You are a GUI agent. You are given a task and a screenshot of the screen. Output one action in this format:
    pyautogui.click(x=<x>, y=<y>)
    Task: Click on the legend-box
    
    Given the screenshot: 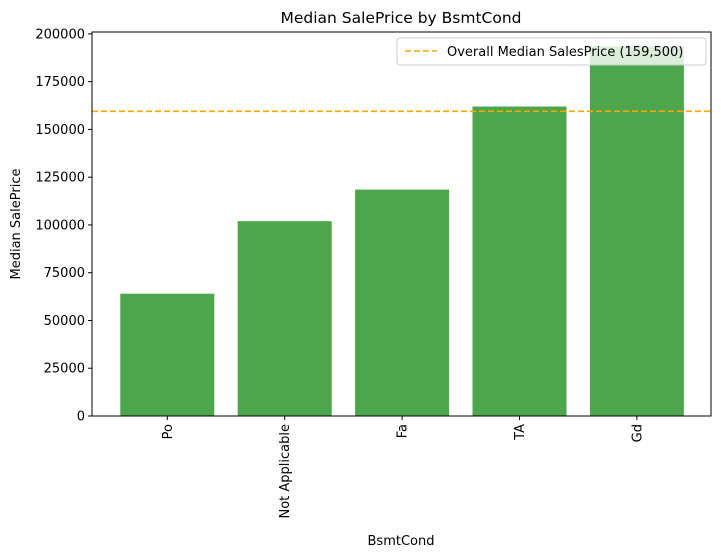 What is the action you would take?
    pyautogui.click(x=551, y=51)
    